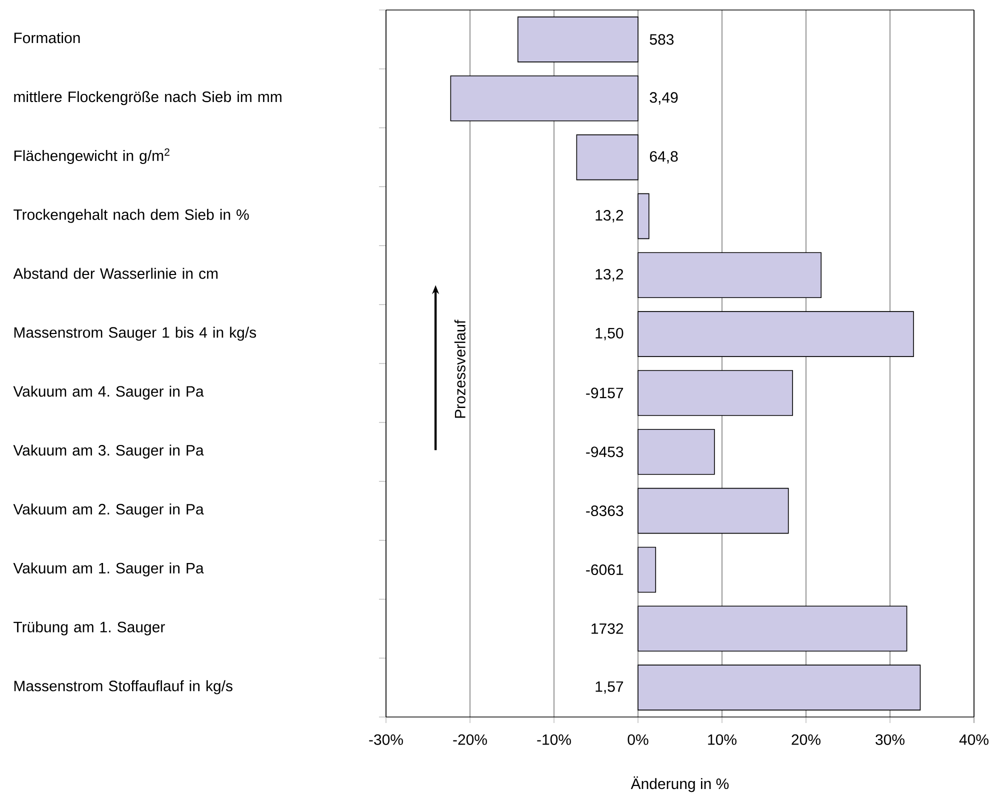 The height and width of the screenshot is (798, 993). What do you see at coordinates (722, 739) in the screenshot?
I see `x-tick-label: 10%` at bounding box center [722, 739].